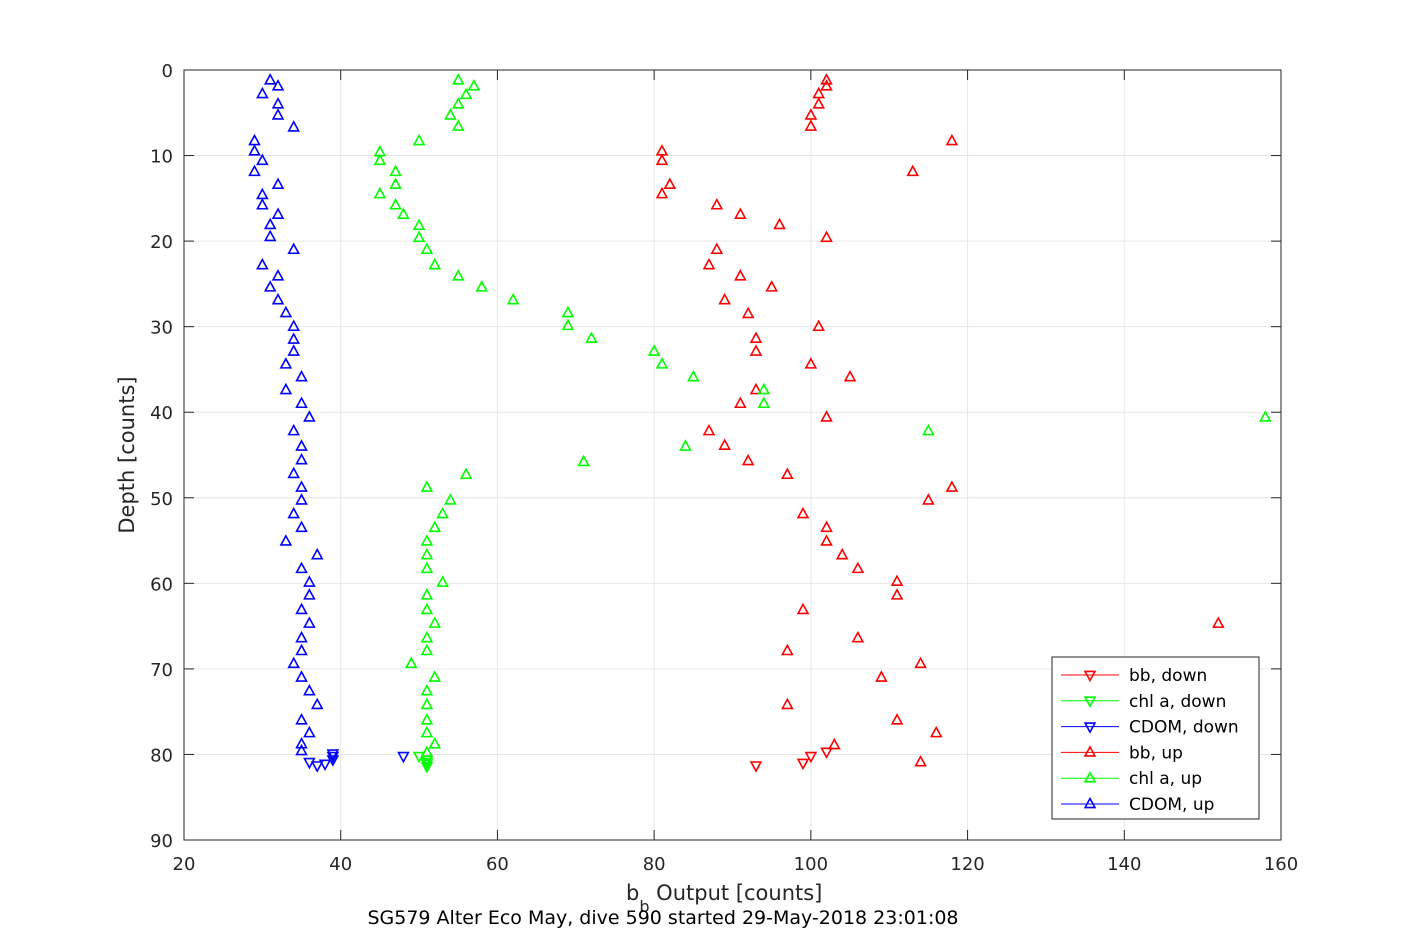 The height and width of the screenshot is (945, 1417). What do you see at coordinates (161, 413) in the screenshot?
I see `y-tick-label: 40` at bounding box center [161, 413].